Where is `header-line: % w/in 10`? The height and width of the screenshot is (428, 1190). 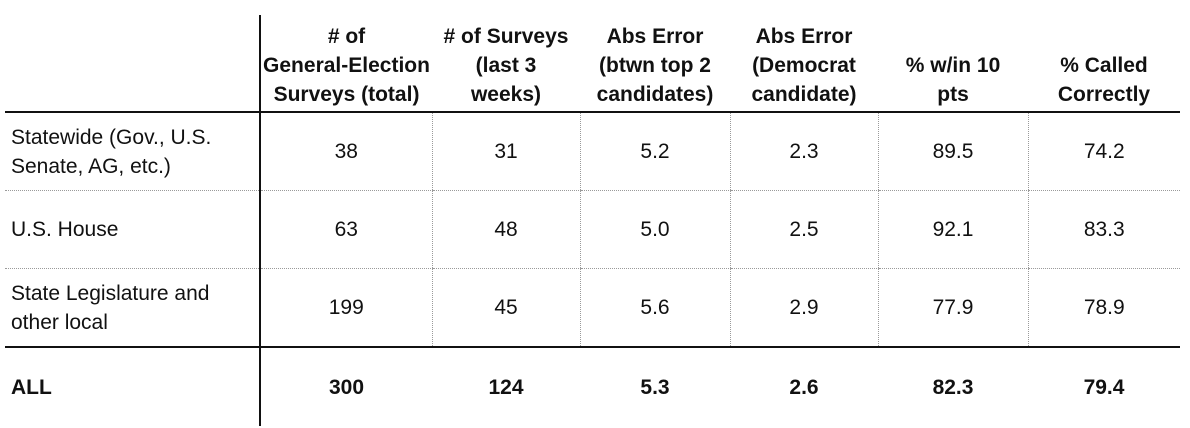 header-line: % w/in 10 is located at coordinates (953, 65).